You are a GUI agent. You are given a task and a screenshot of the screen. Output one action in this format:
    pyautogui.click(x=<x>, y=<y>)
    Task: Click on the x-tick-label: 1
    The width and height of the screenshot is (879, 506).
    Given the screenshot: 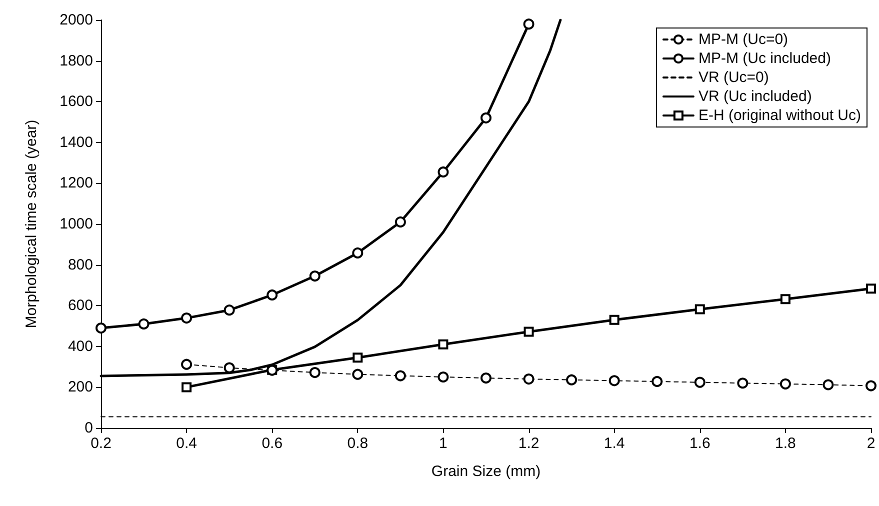 What is the action you would take?
    pyautogui.click(x=443, y=443)
    